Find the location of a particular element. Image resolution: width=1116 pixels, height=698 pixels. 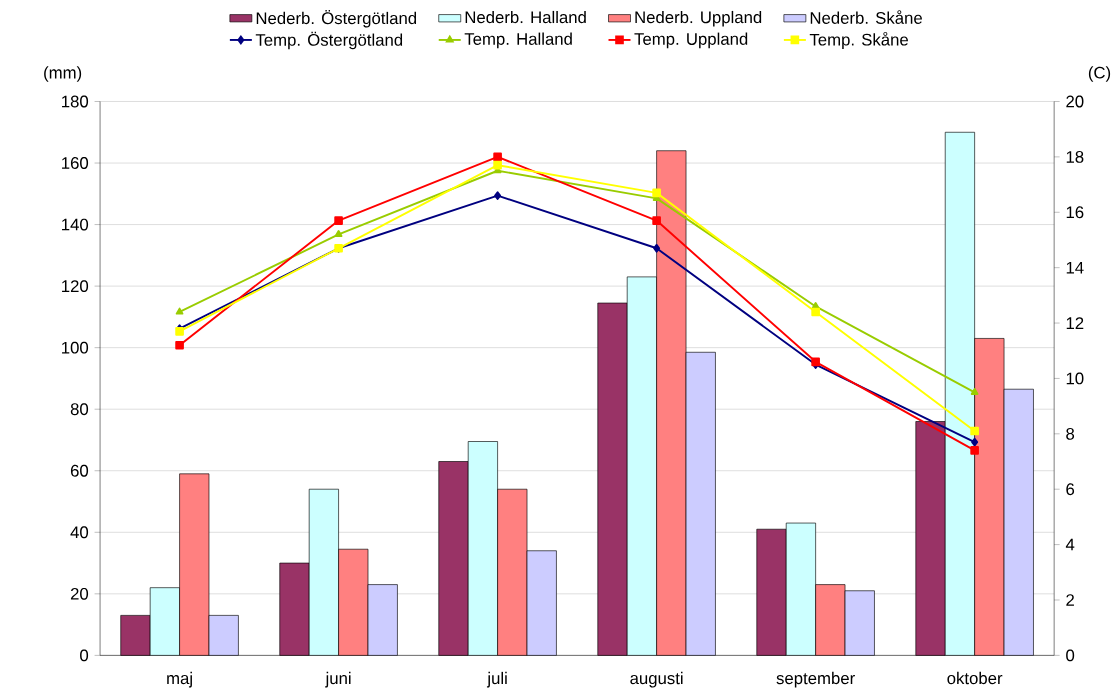

y2-tick-label: 20 is located at coordinates (1075, 101).